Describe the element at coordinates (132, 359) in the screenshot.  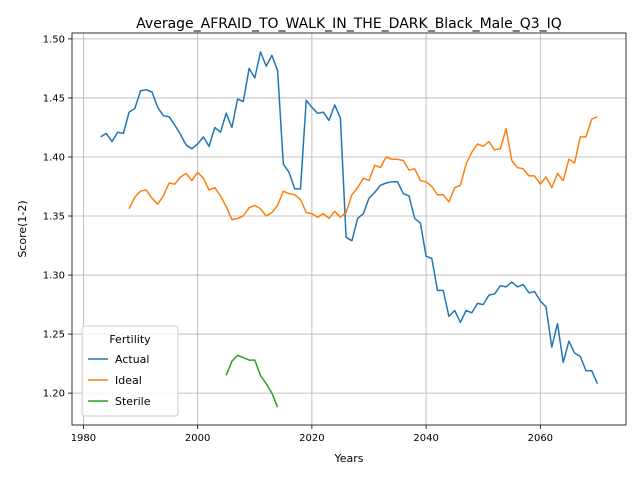
I see `legend-label-actual: Actual` at that location.